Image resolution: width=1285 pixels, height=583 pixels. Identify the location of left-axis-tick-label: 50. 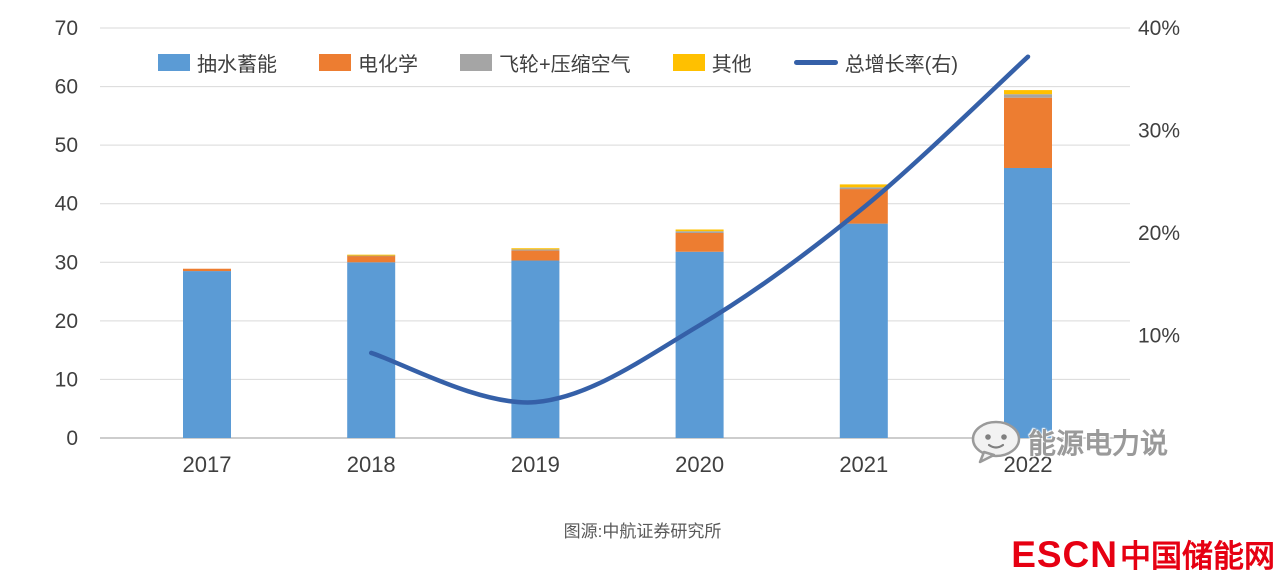
(66, 145).